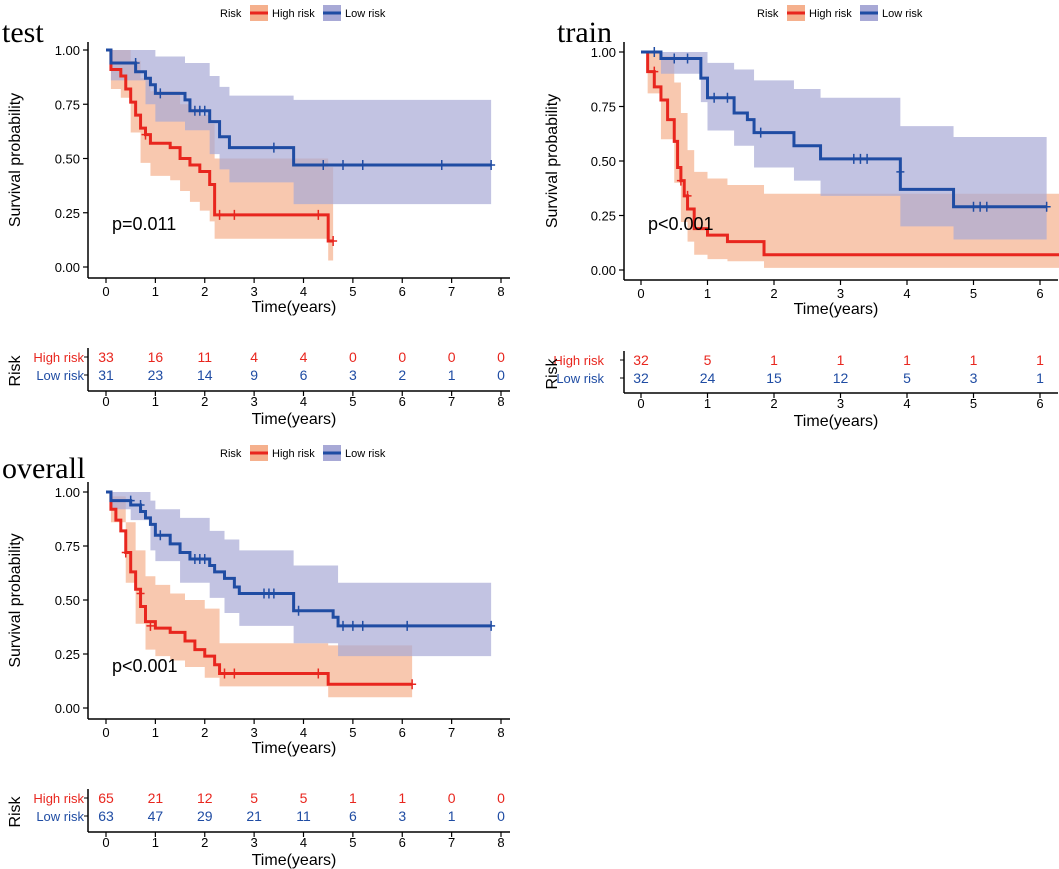 The width and height of the screenshot is (1059, 869). Describe the element at coordinates (254, 357) in the screenshot. I see `risk-count: 4` at that location.